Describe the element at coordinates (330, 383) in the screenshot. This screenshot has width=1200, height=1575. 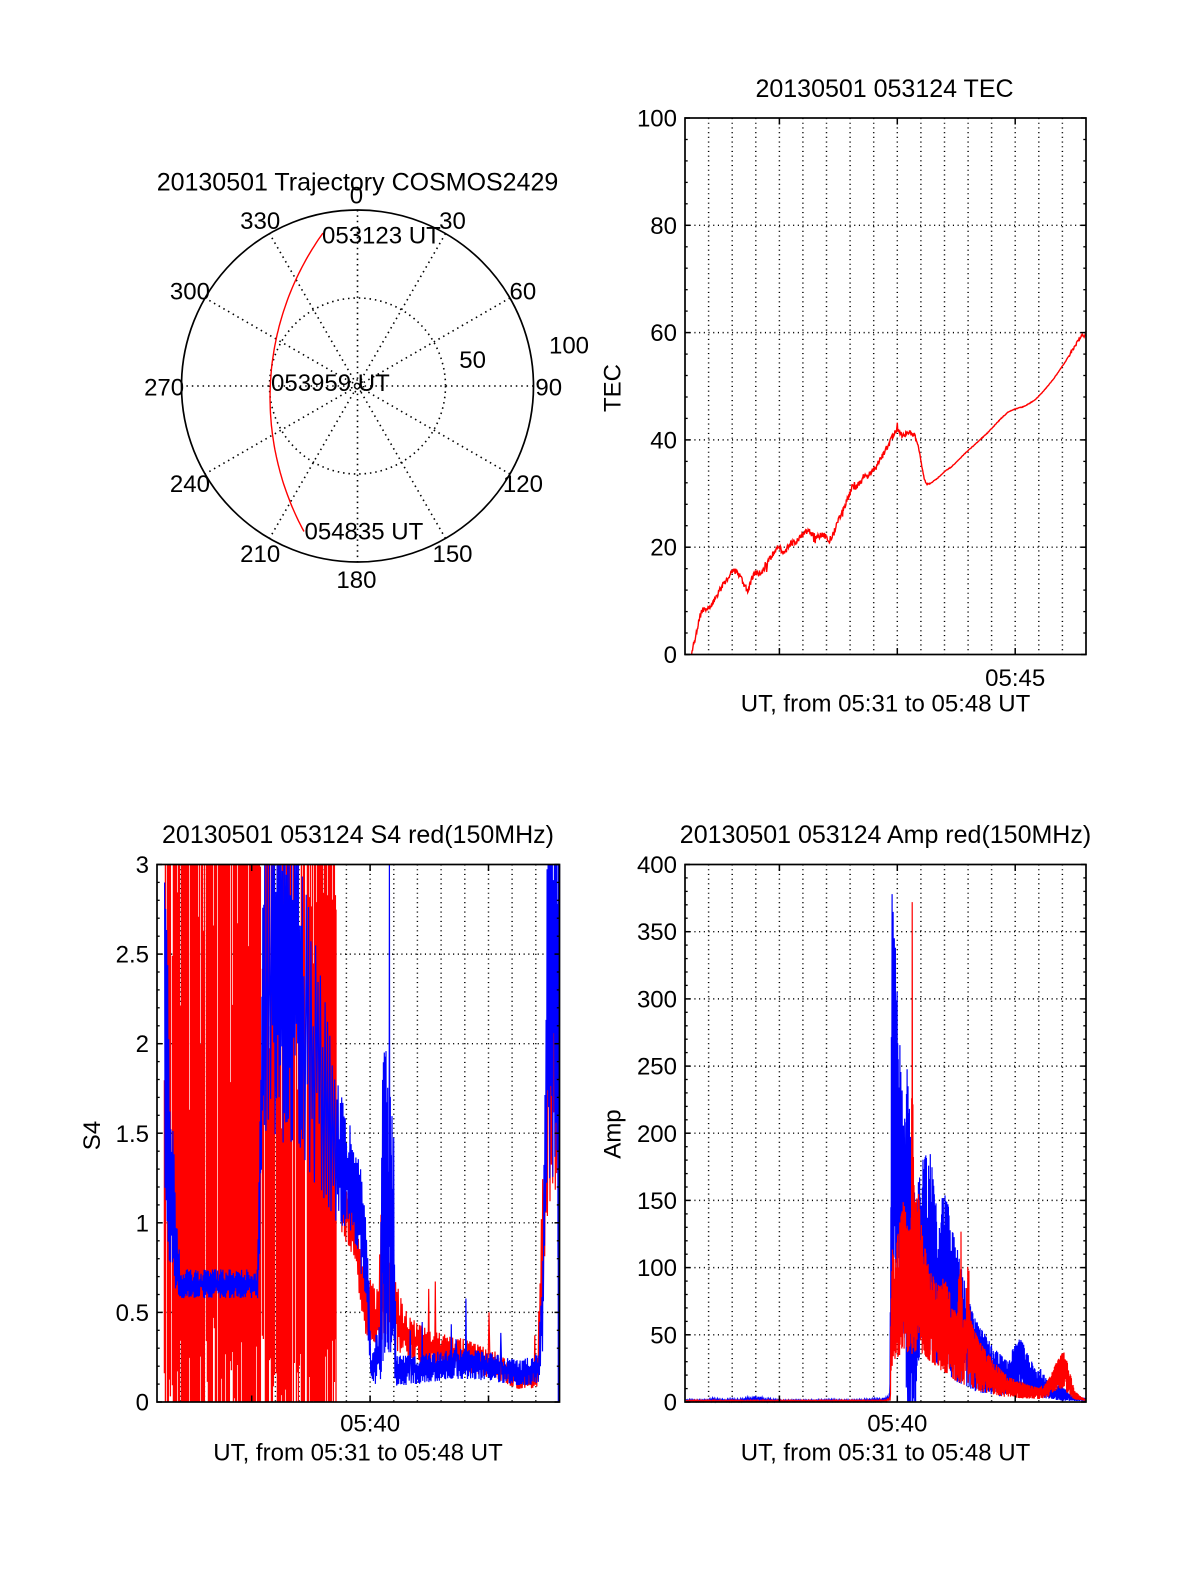
I see `svg-text: 053959 UT` at that location.